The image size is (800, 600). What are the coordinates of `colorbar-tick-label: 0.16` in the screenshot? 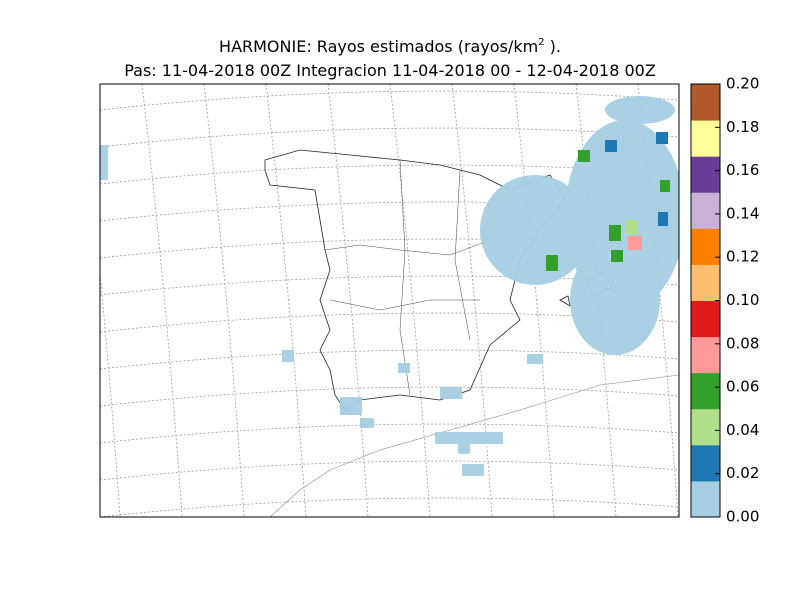 It's located at (742, 170).